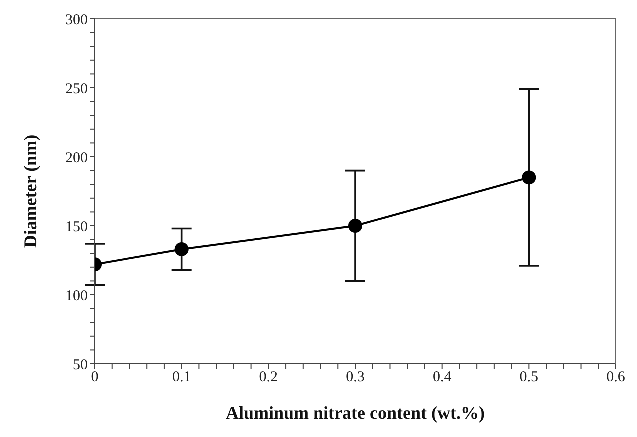  What do you see at coordinates (355, 378) in the screenshot?
I see `x-tick-label: 0.3` at bounding box center [355, 378].